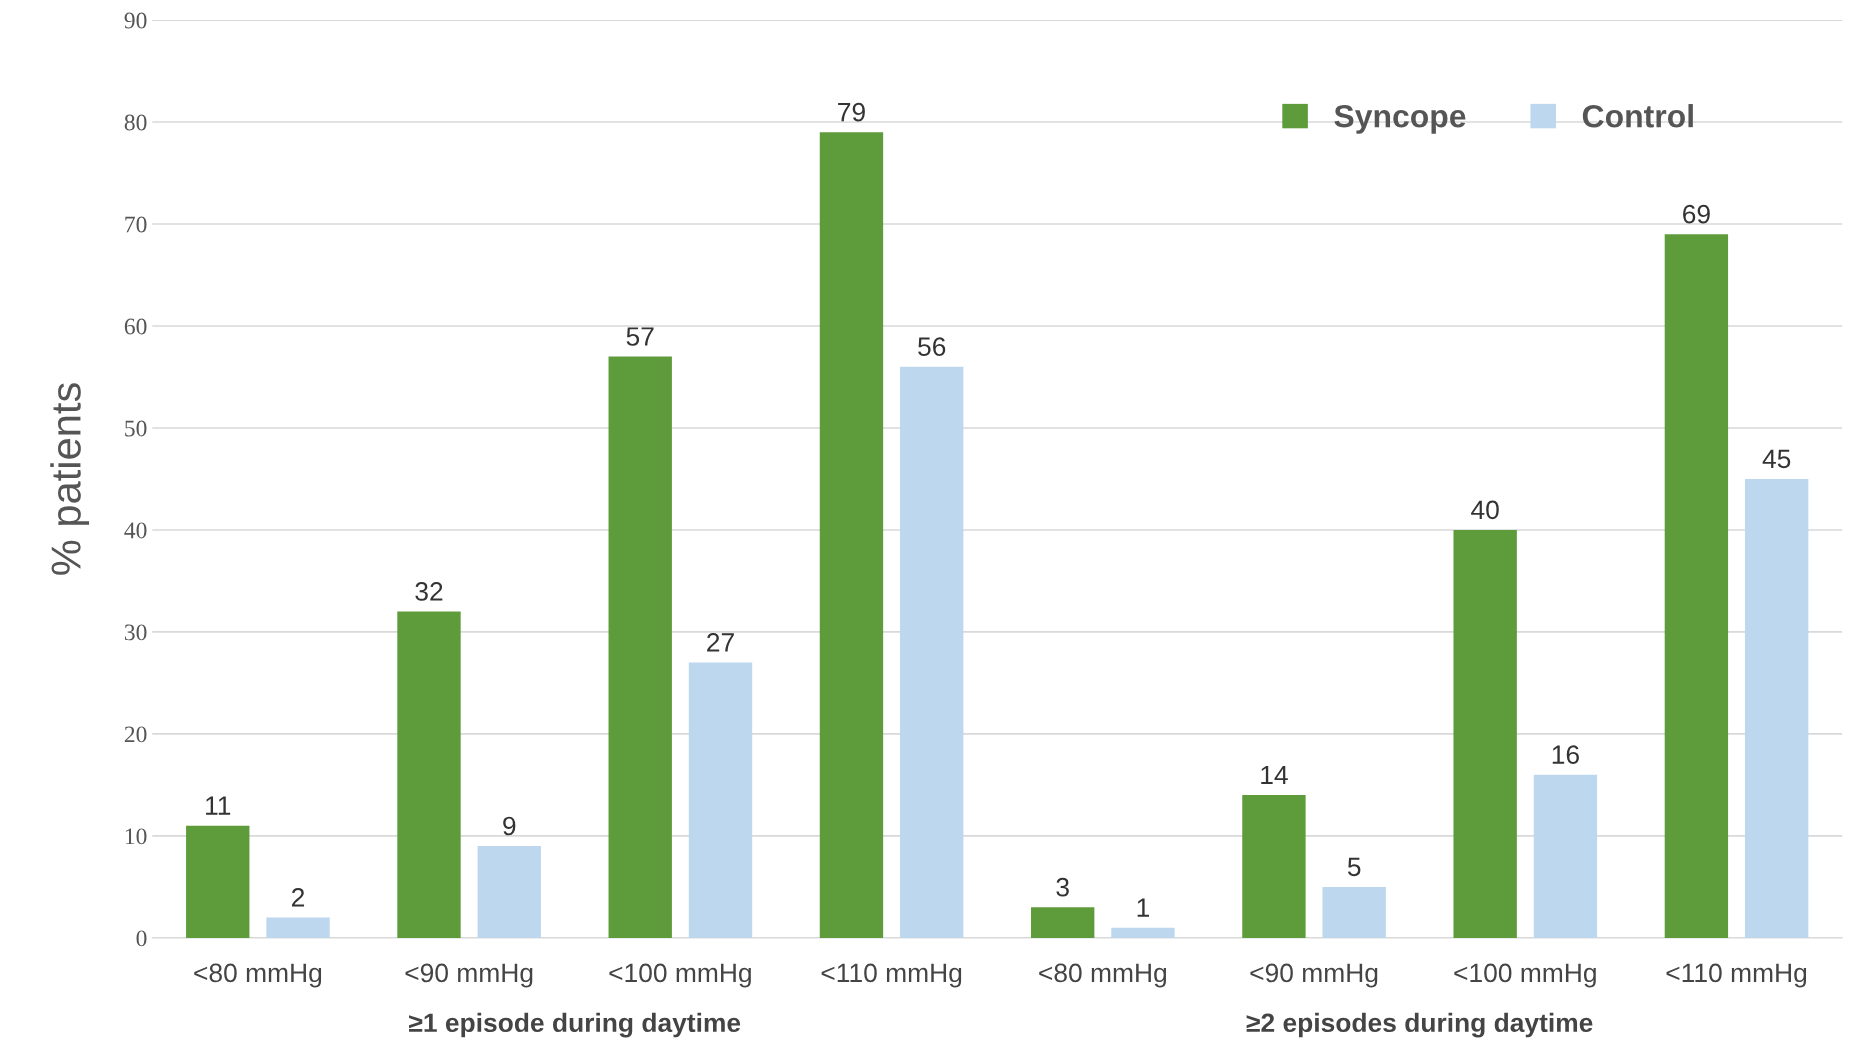  I want to click on y-tick-label: 40, so click(135, 530).